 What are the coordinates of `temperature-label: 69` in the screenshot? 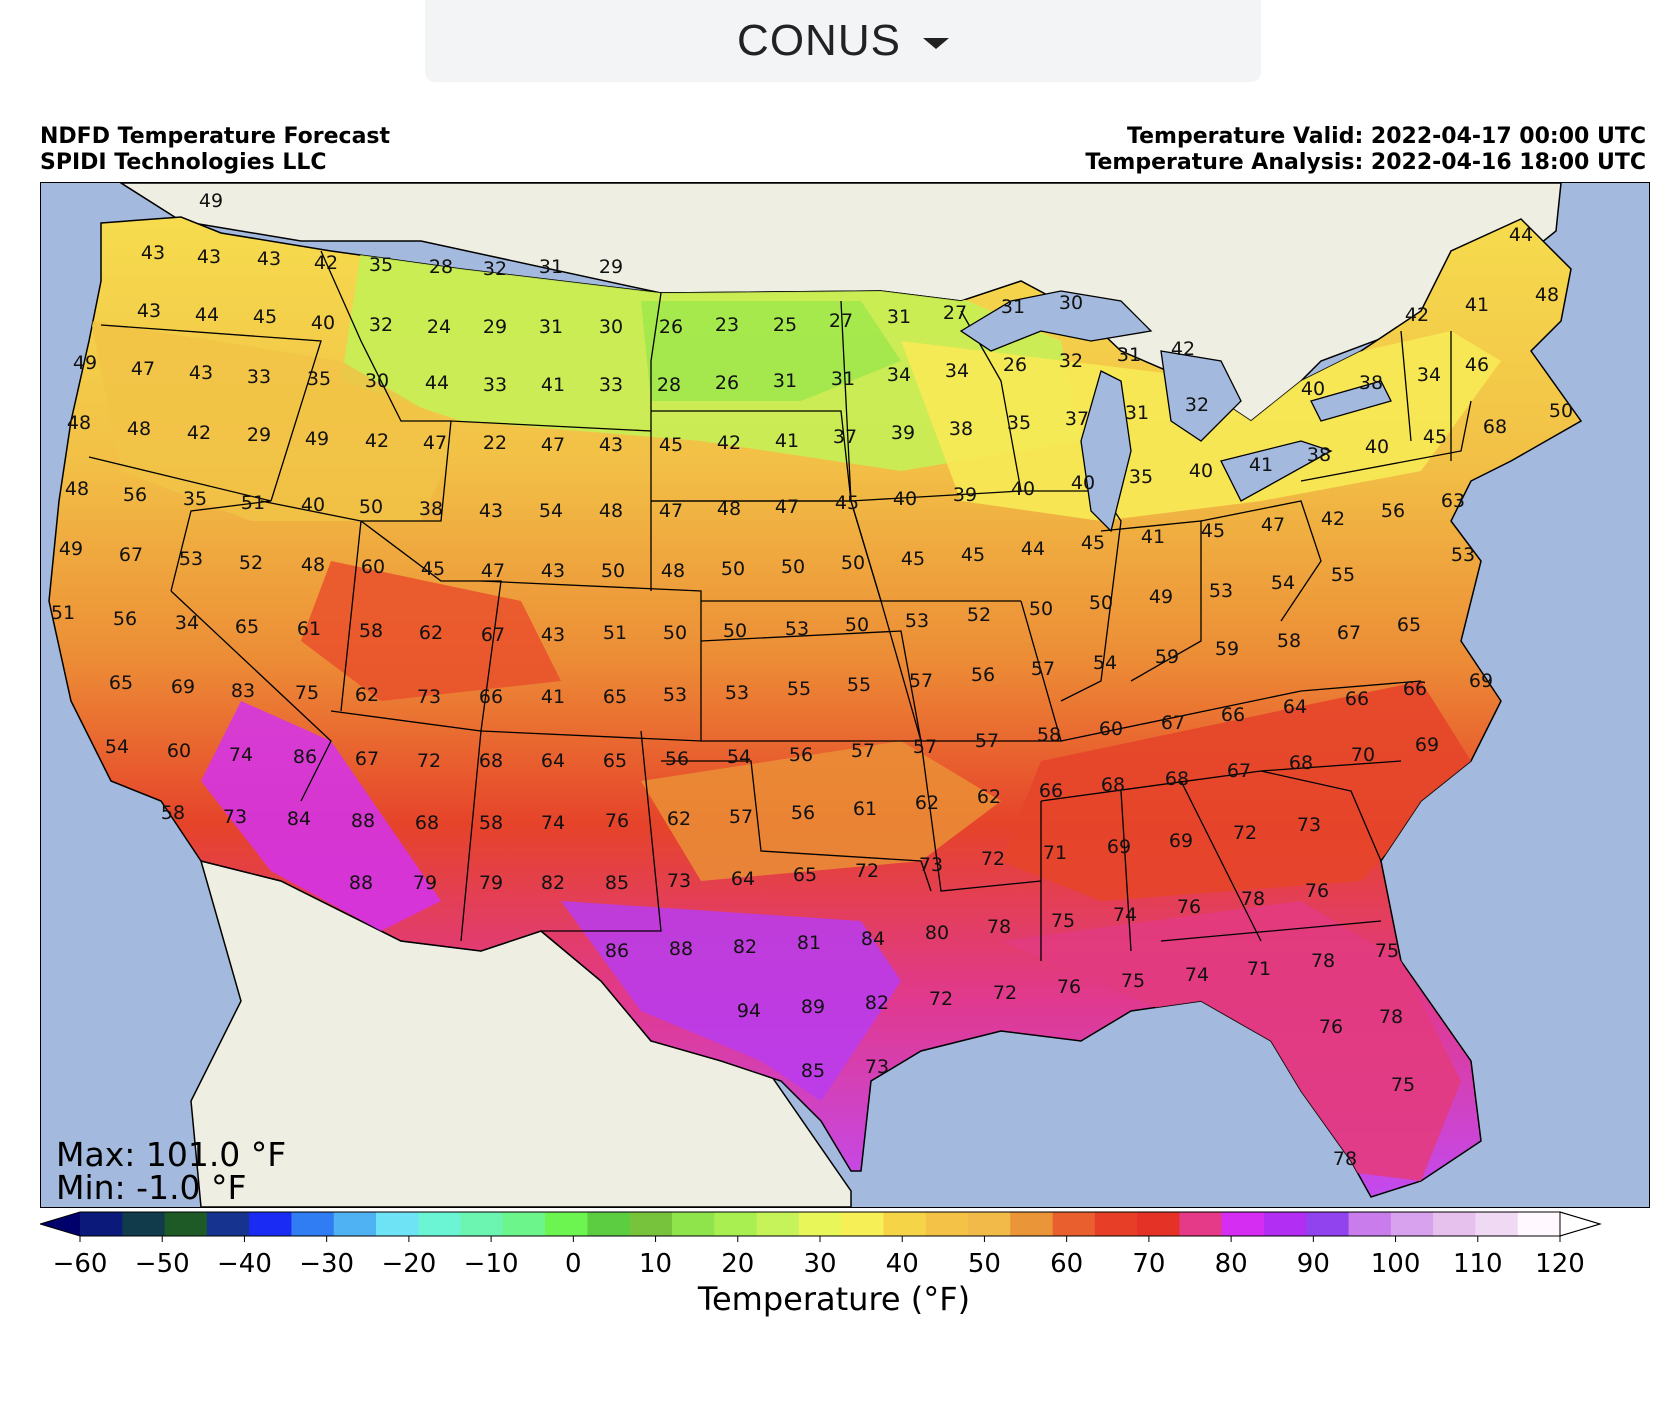 It's located at (1427, 745).